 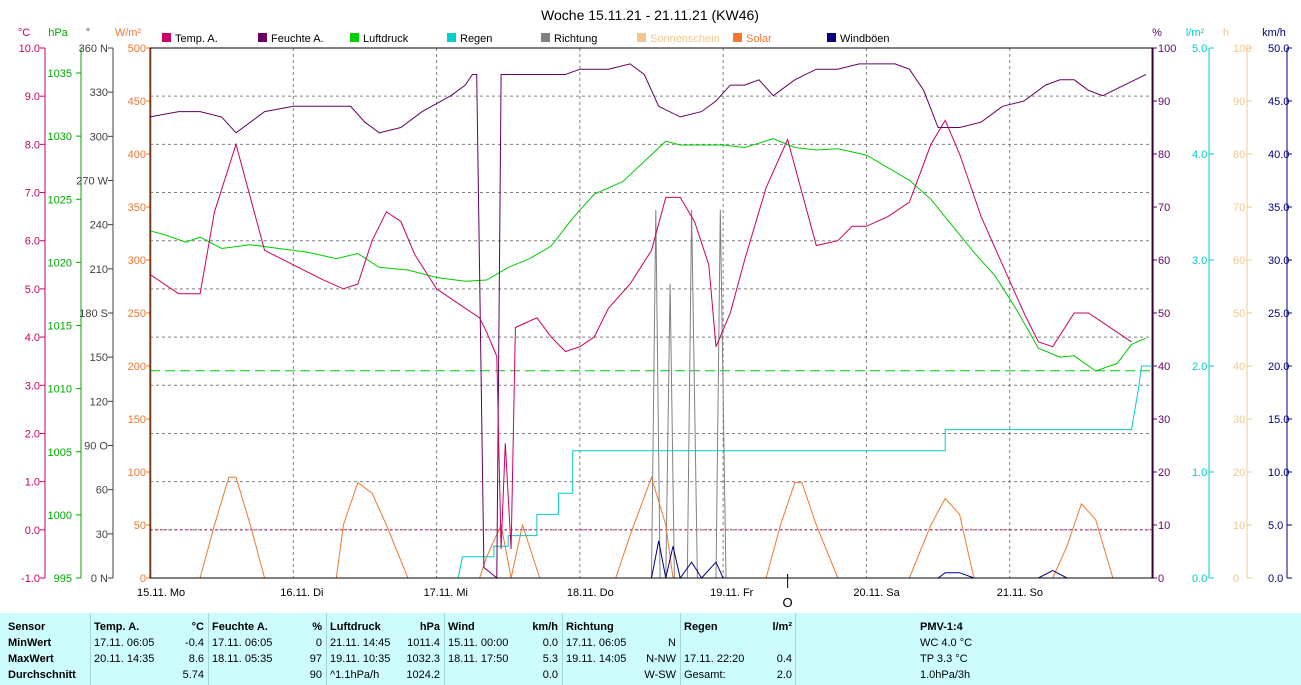 I want to click on legend-label-richtung: Richtung, so click(x=575, y=39).